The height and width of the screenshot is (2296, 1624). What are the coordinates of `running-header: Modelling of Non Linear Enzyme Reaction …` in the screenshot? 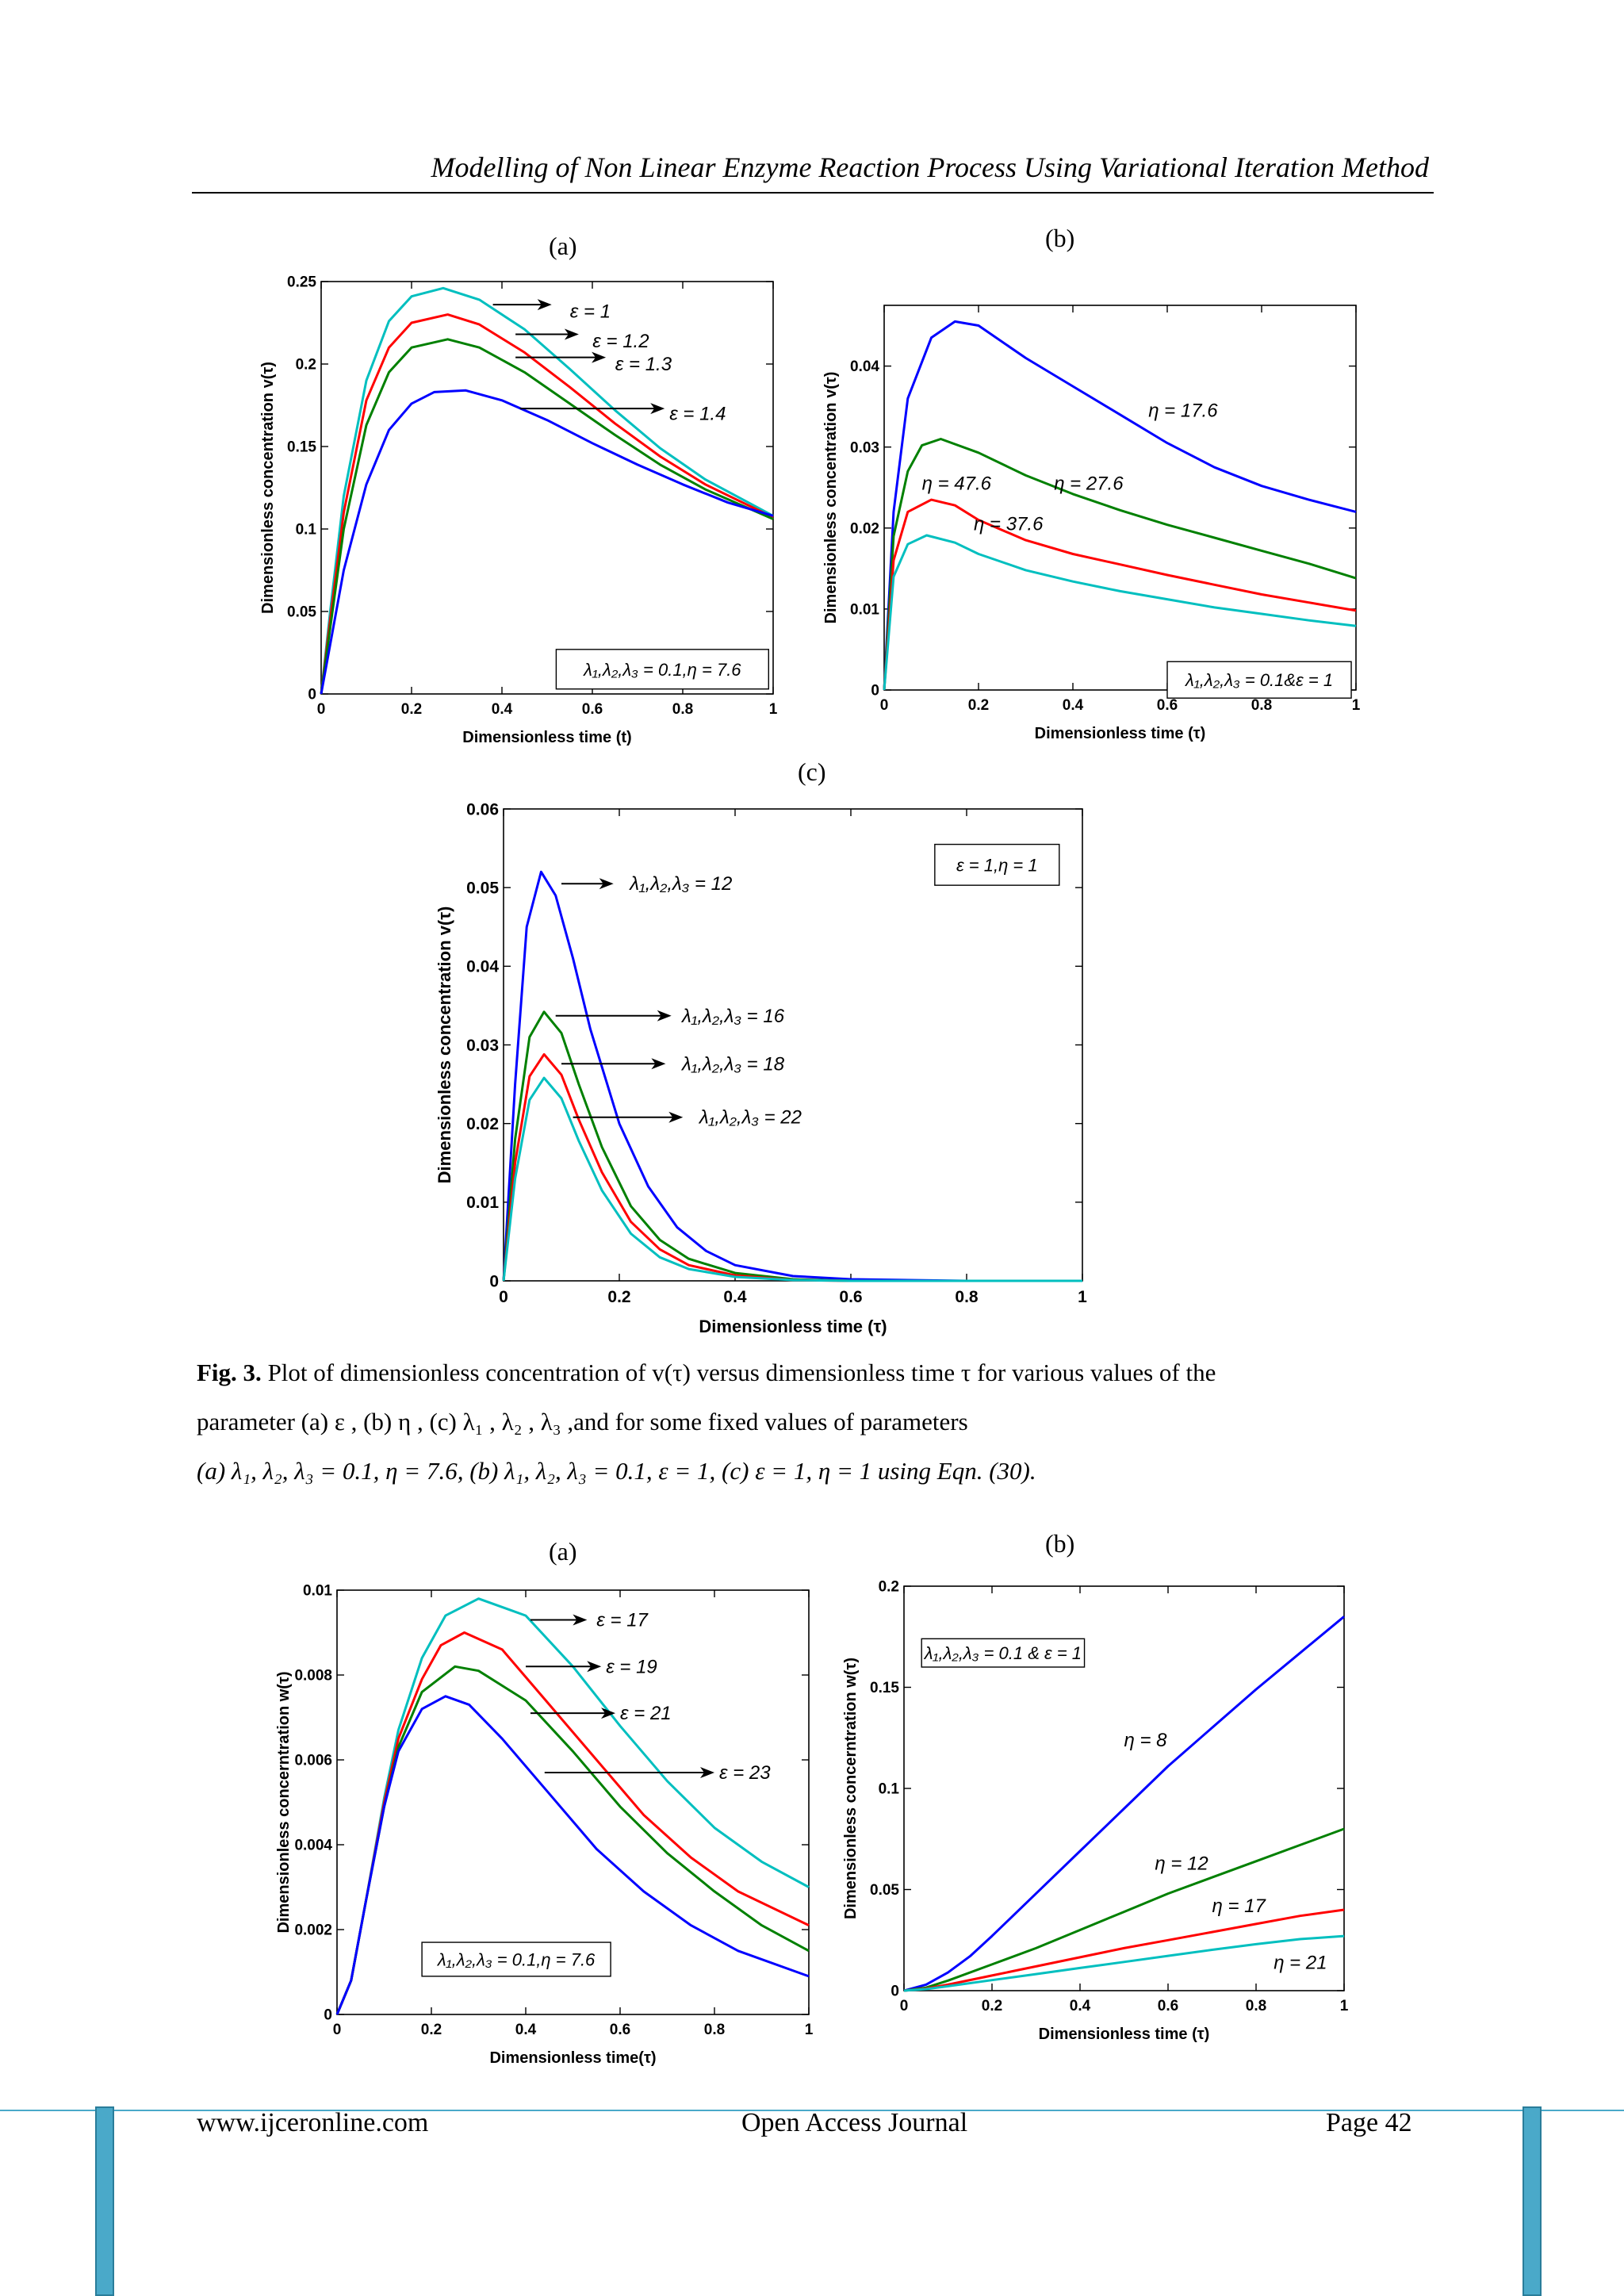 It's located at (810, 174).